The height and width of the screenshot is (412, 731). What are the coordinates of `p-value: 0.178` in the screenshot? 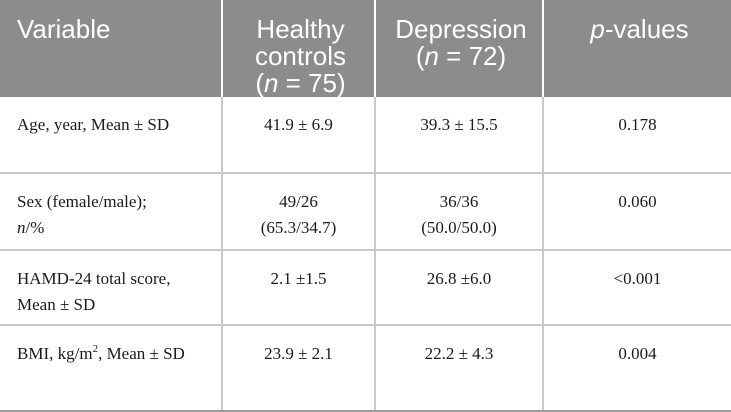 It's located at (637, 124).